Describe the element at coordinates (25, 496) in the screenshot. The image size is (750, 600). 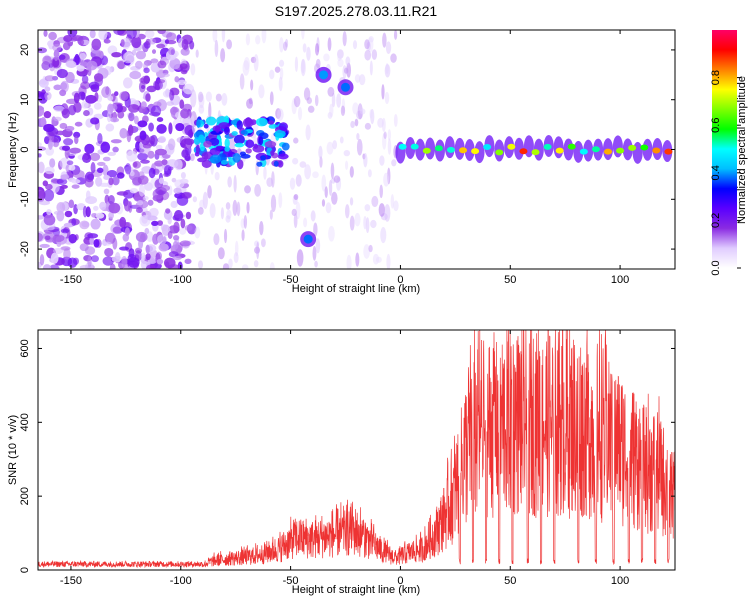
I see `y-tick-label: 200` at that location.